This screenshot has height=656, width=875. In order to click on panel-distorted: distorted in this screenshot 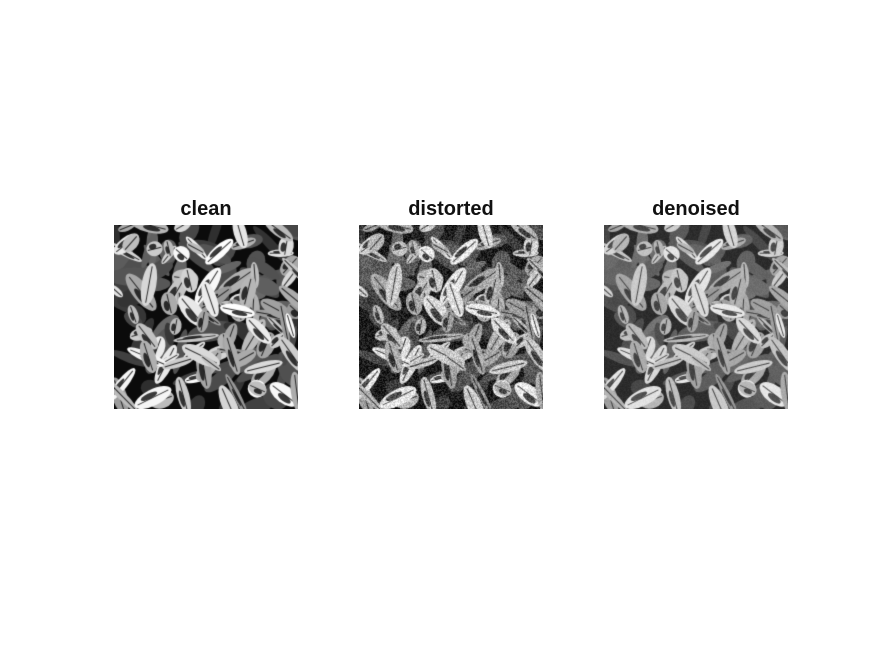, I will do `click(451, 302)`.